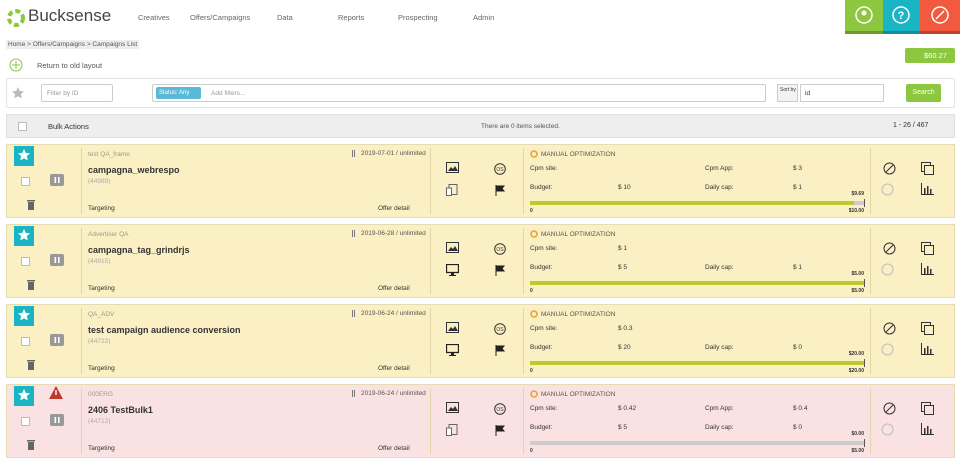  What do you see at coordinates (459, 93) in the screenshot?
I see `filters-input` at bounding box center [459, 93].